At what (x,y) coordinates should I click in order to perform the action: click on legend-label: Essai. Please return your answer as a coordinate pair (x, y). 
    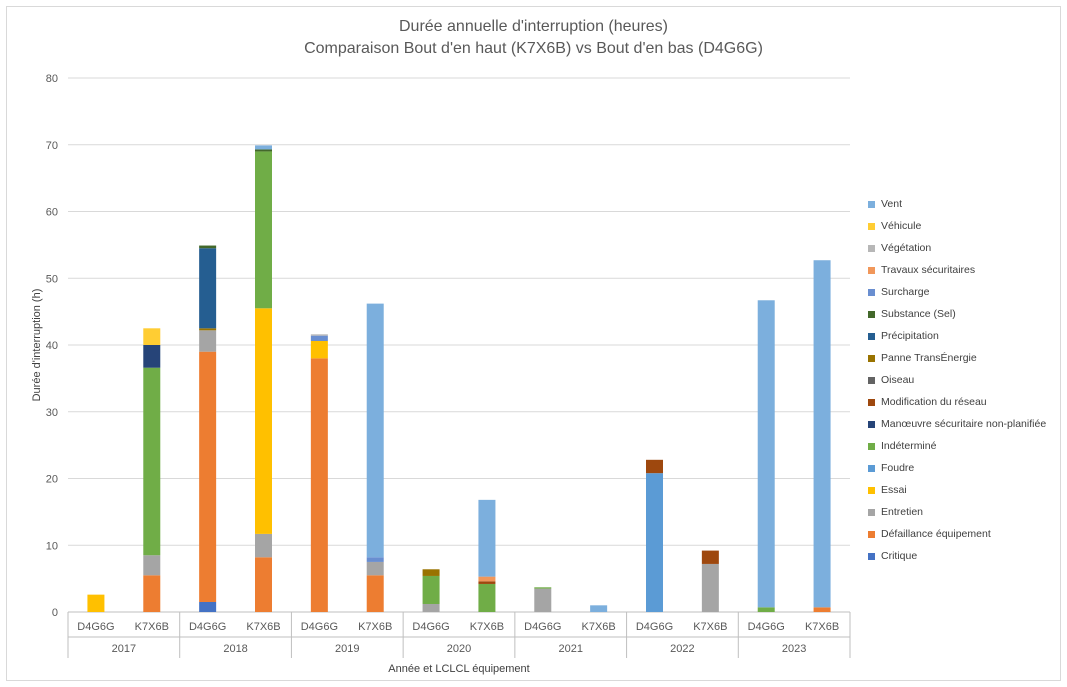
    Looking at the image, I should click on (894, 490).